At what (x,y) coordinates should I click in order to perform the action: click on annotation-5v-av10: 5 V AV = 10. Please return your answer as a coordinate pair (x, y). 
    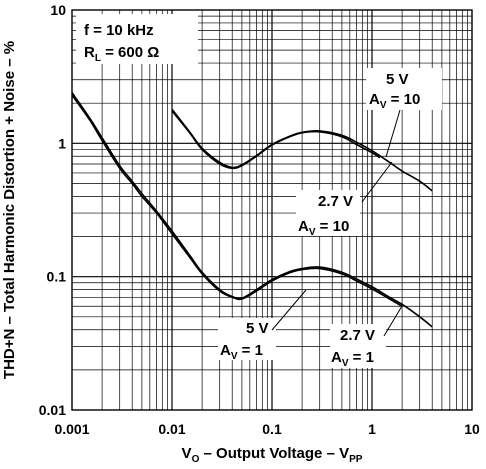
    Looking at the image, I should click on (404, 113).